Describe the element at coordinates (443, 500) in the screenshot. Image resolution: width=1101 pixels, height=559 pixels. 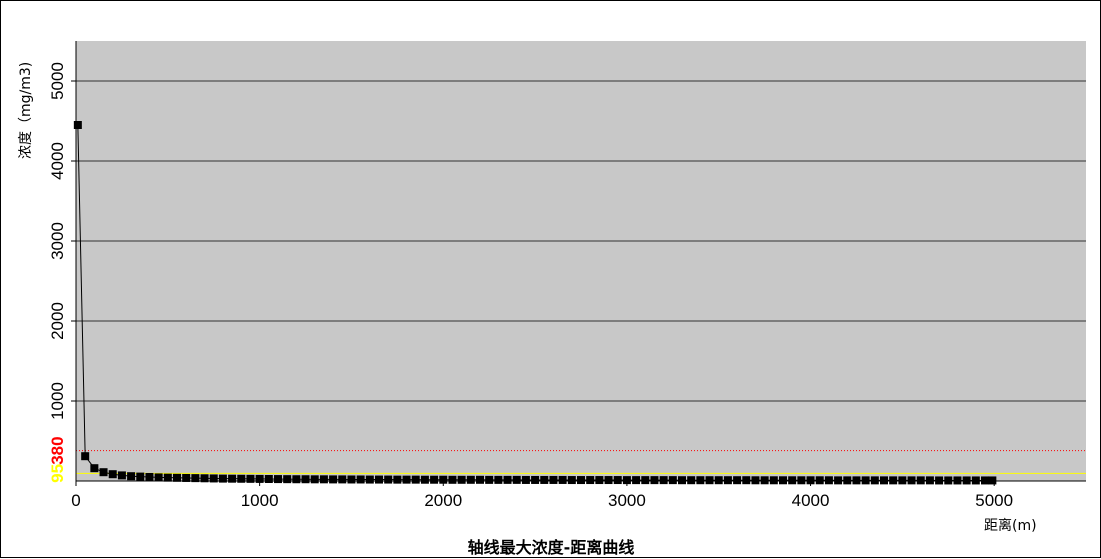
I see `x-tick-label-2000: 2000` at that location.